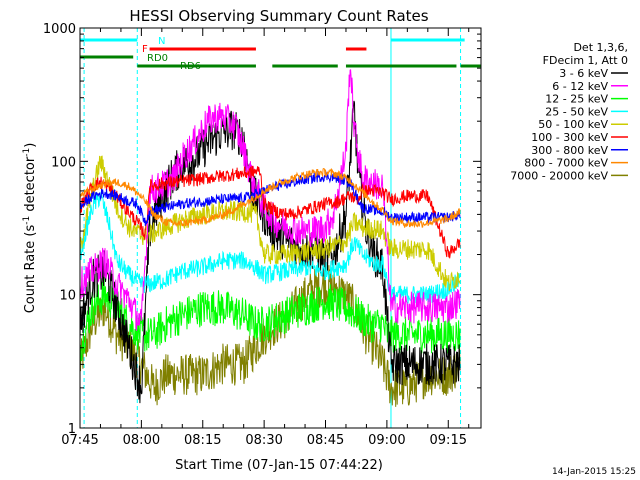 This screenshot has width=640, height=480. Describe the element at coordinates (594, 472) in the screenshot. I see `footer-timestamp: 14-Jan-2015 15:25` at that location.